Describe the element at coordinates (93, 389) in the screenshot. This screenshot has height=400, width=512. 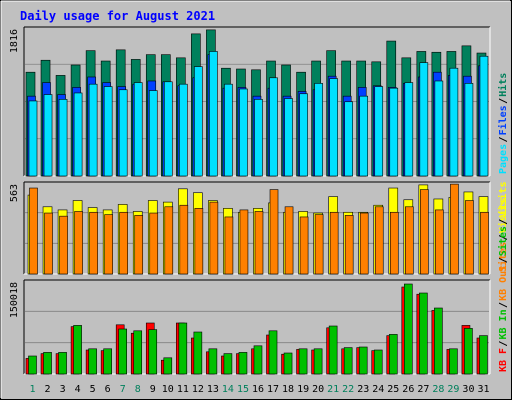
I see `x-tick-label: 5` at that location.